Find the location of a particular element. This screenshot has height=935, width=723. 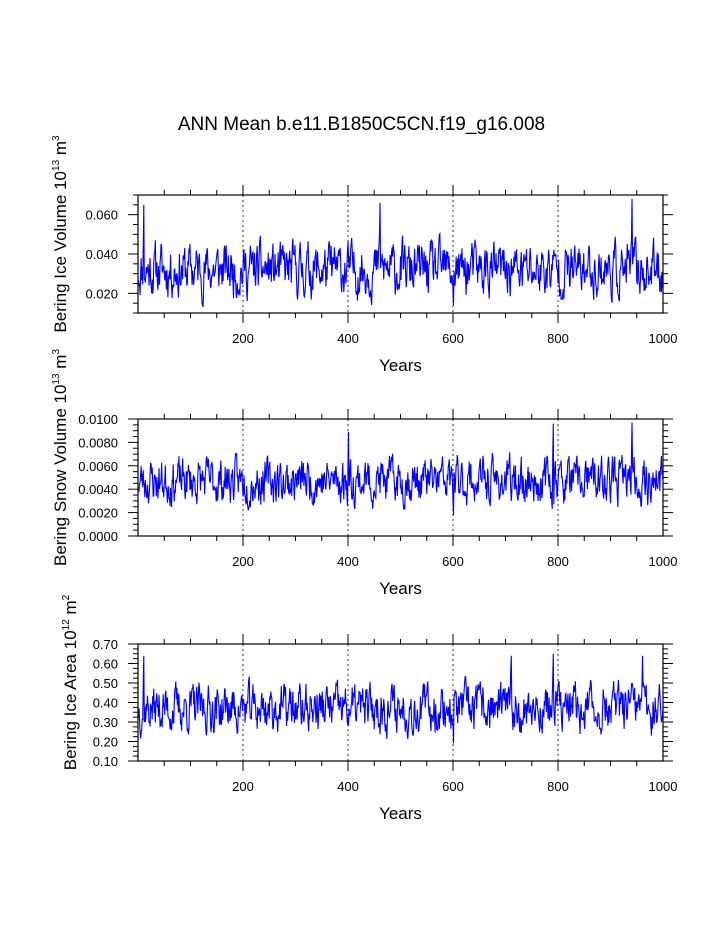

y-axis-title: Bering Ice Area 1012 m2 is located at coordinates (70, 682).